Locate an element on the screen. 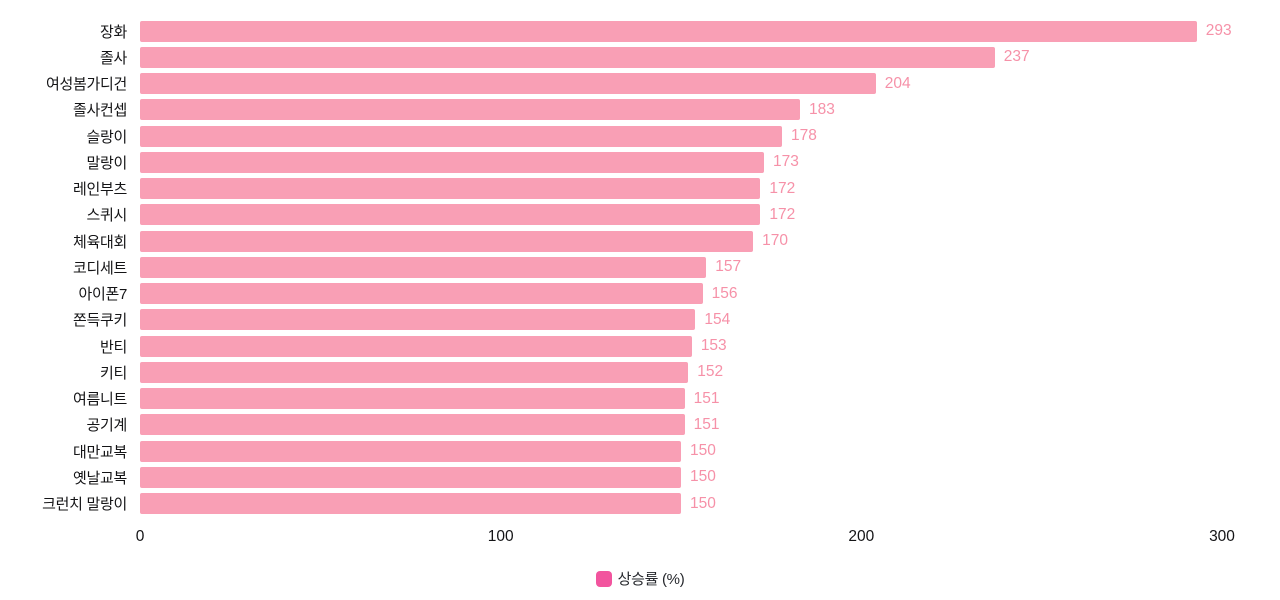 This screenshot has width=1280, height=600. bar-row: 말랑이 173 is located at coordinates (640, 162).